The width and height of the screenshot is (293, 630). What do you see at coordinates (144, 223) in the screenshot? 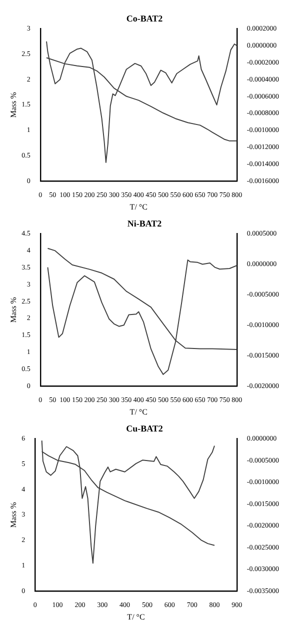
I see `chart-title: Ni-BAT2` at bounding box center [144, 223].